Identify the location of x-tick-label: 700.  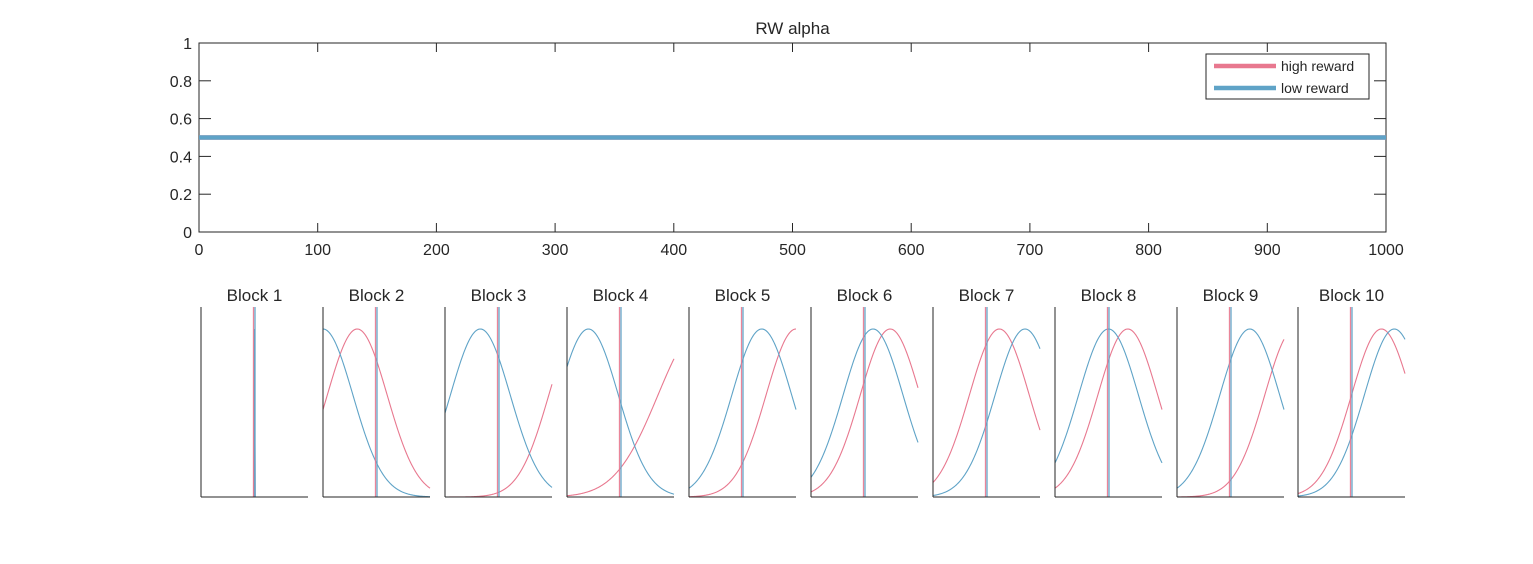
(1030, 250).